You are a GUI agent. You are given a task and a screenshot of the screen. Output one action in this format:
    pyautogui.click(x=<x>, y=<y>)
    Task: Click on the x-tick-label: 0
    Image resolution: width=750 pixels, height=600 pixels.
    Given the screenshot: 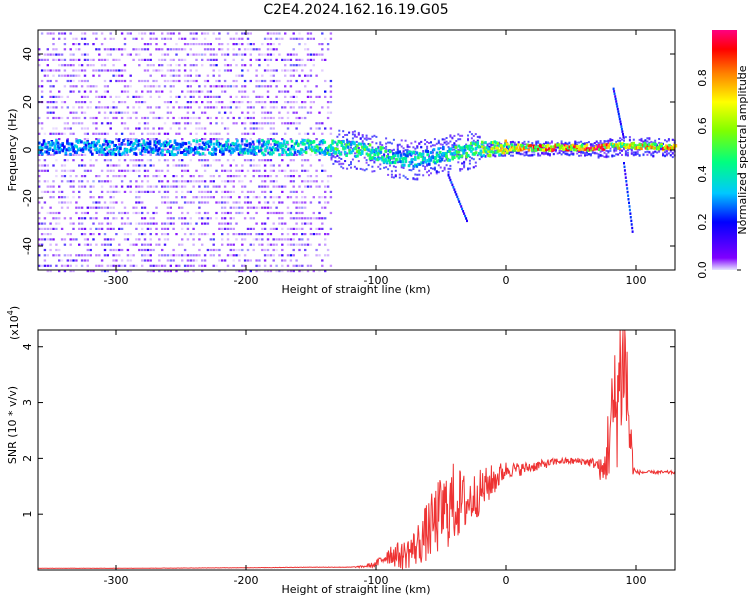 What is the action you would take?
    pyautogui.click(x=506, y=580)
    